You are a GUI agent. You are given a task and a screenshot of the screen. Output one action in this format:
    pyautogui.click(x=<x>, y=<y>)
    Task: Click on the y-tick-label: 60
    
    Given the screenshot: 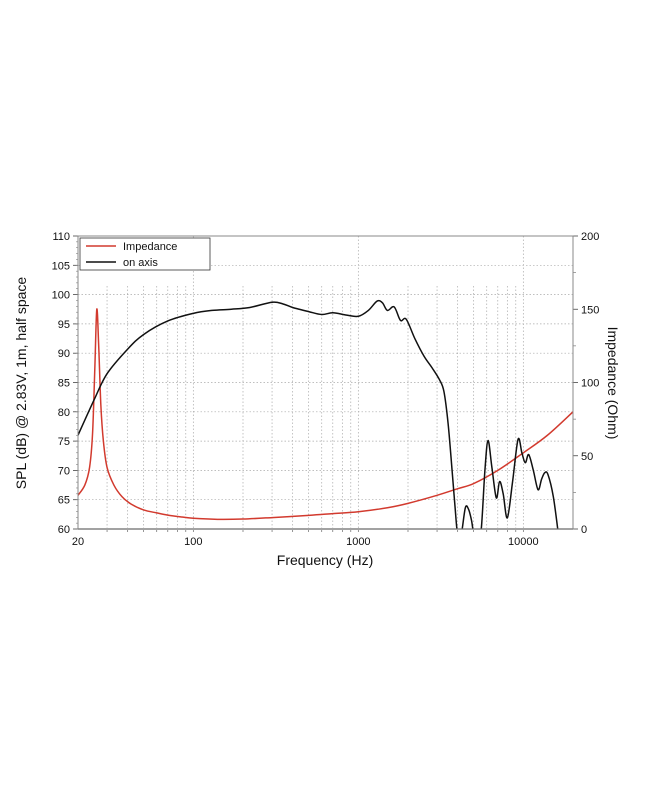 What is the action you would take?
    pyautogui.click(x=64, y=530)
    